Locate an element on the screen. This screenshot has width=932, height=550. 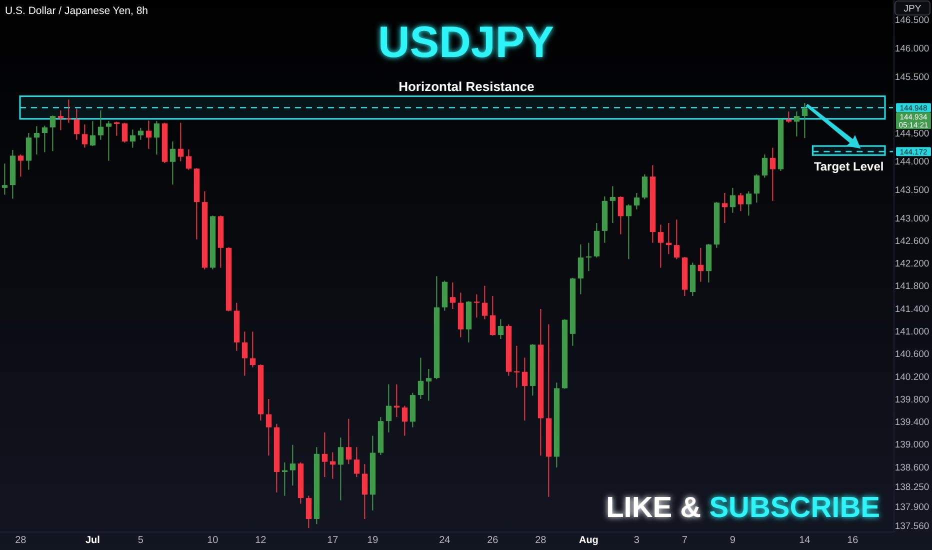
x-tick-label: 12 is located at coordinates (261, 540).